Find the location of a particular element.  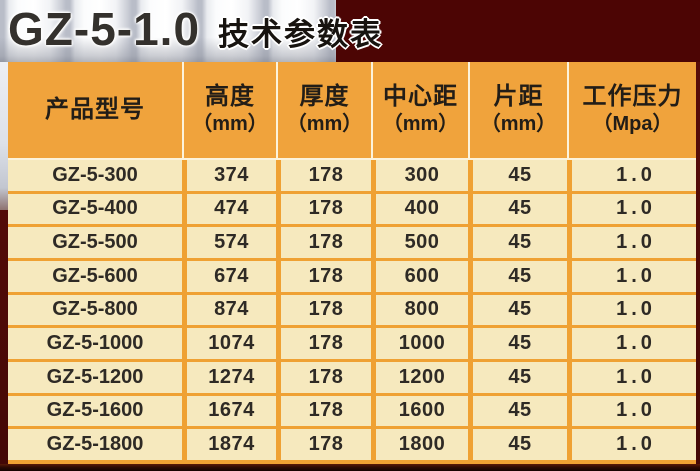

value-cell: 474 is located at coordinates (231, 209).